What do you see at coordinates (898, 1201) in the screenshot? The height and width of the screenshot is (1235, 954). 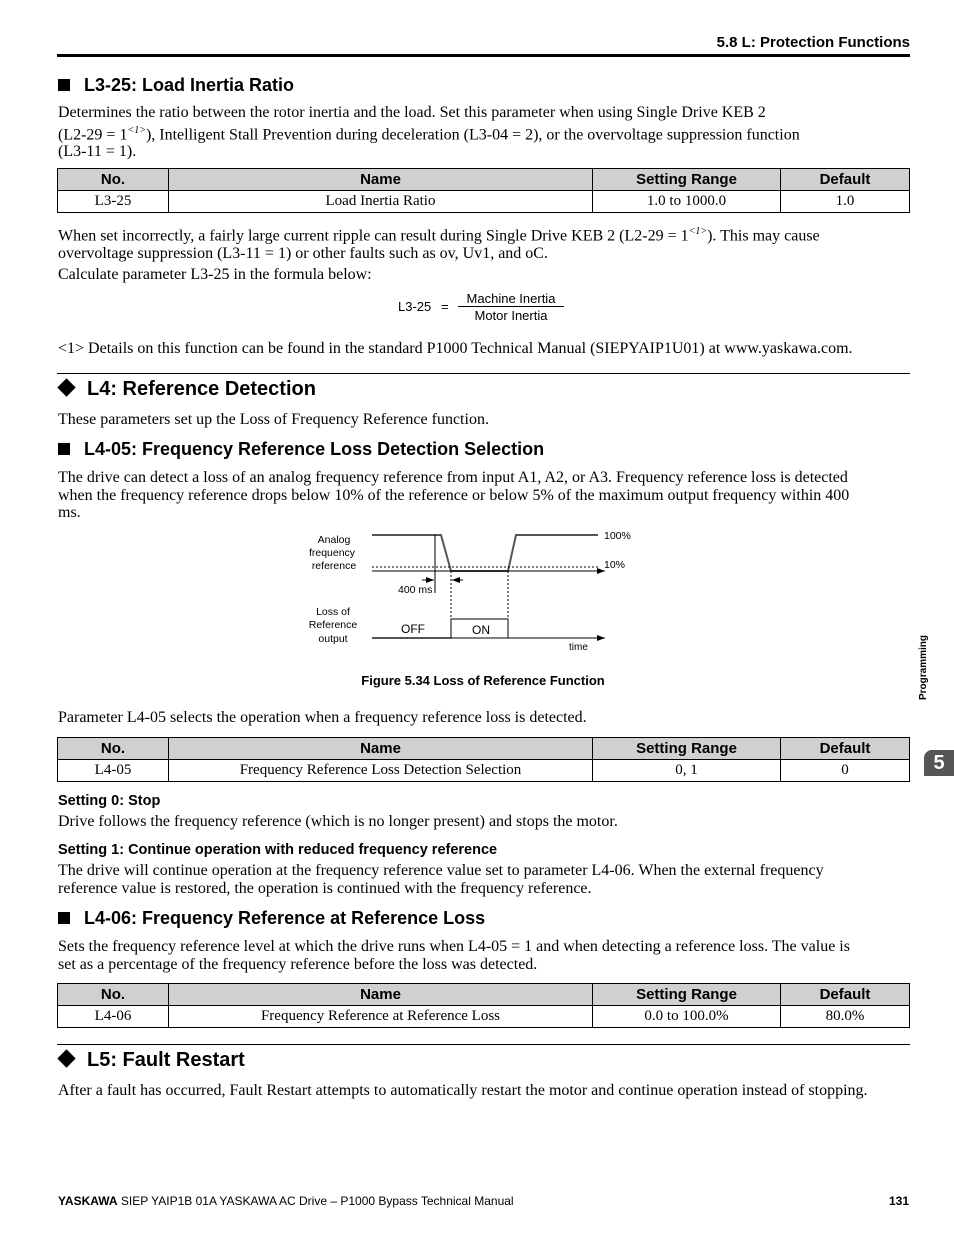 I see `page-number: 131` at bounding box center [898, 1201].